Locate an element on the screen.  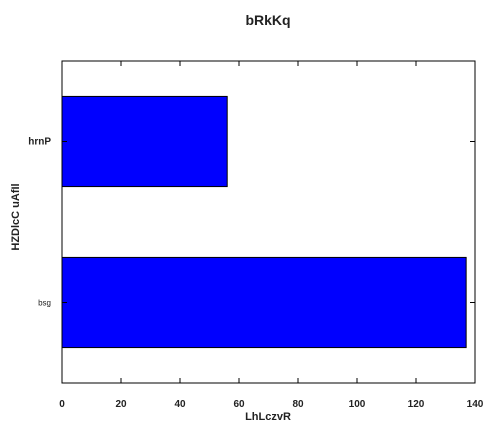
y-axis-label: HZDlcC uAfIl is located at coordinates (16, 216).